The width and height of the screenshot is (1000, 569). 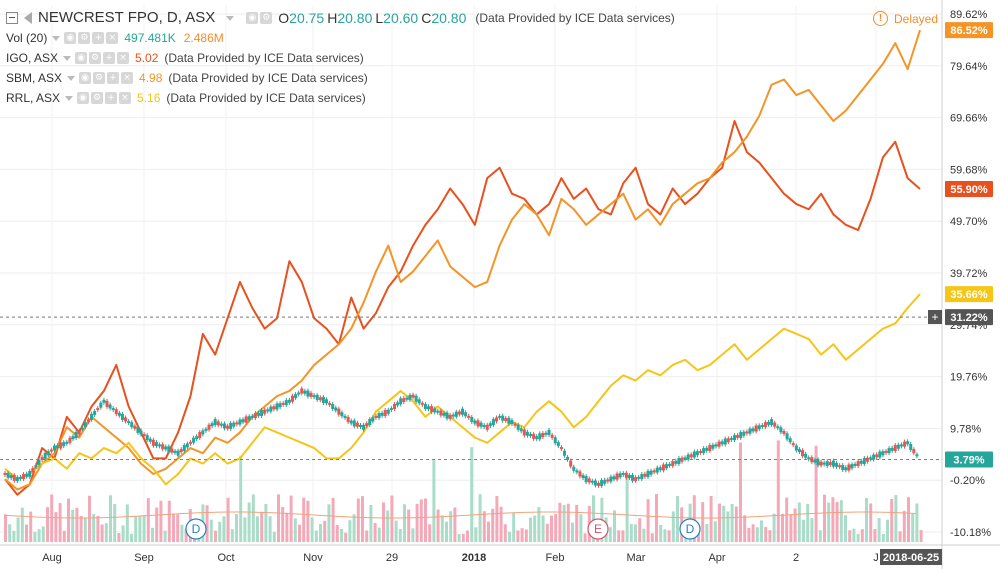 What do you see at coordinates (264, 58) in the screenshot?
I see `data-provider-note: (Data Provided by ICE Data services)` at bounding box center [264, 58].